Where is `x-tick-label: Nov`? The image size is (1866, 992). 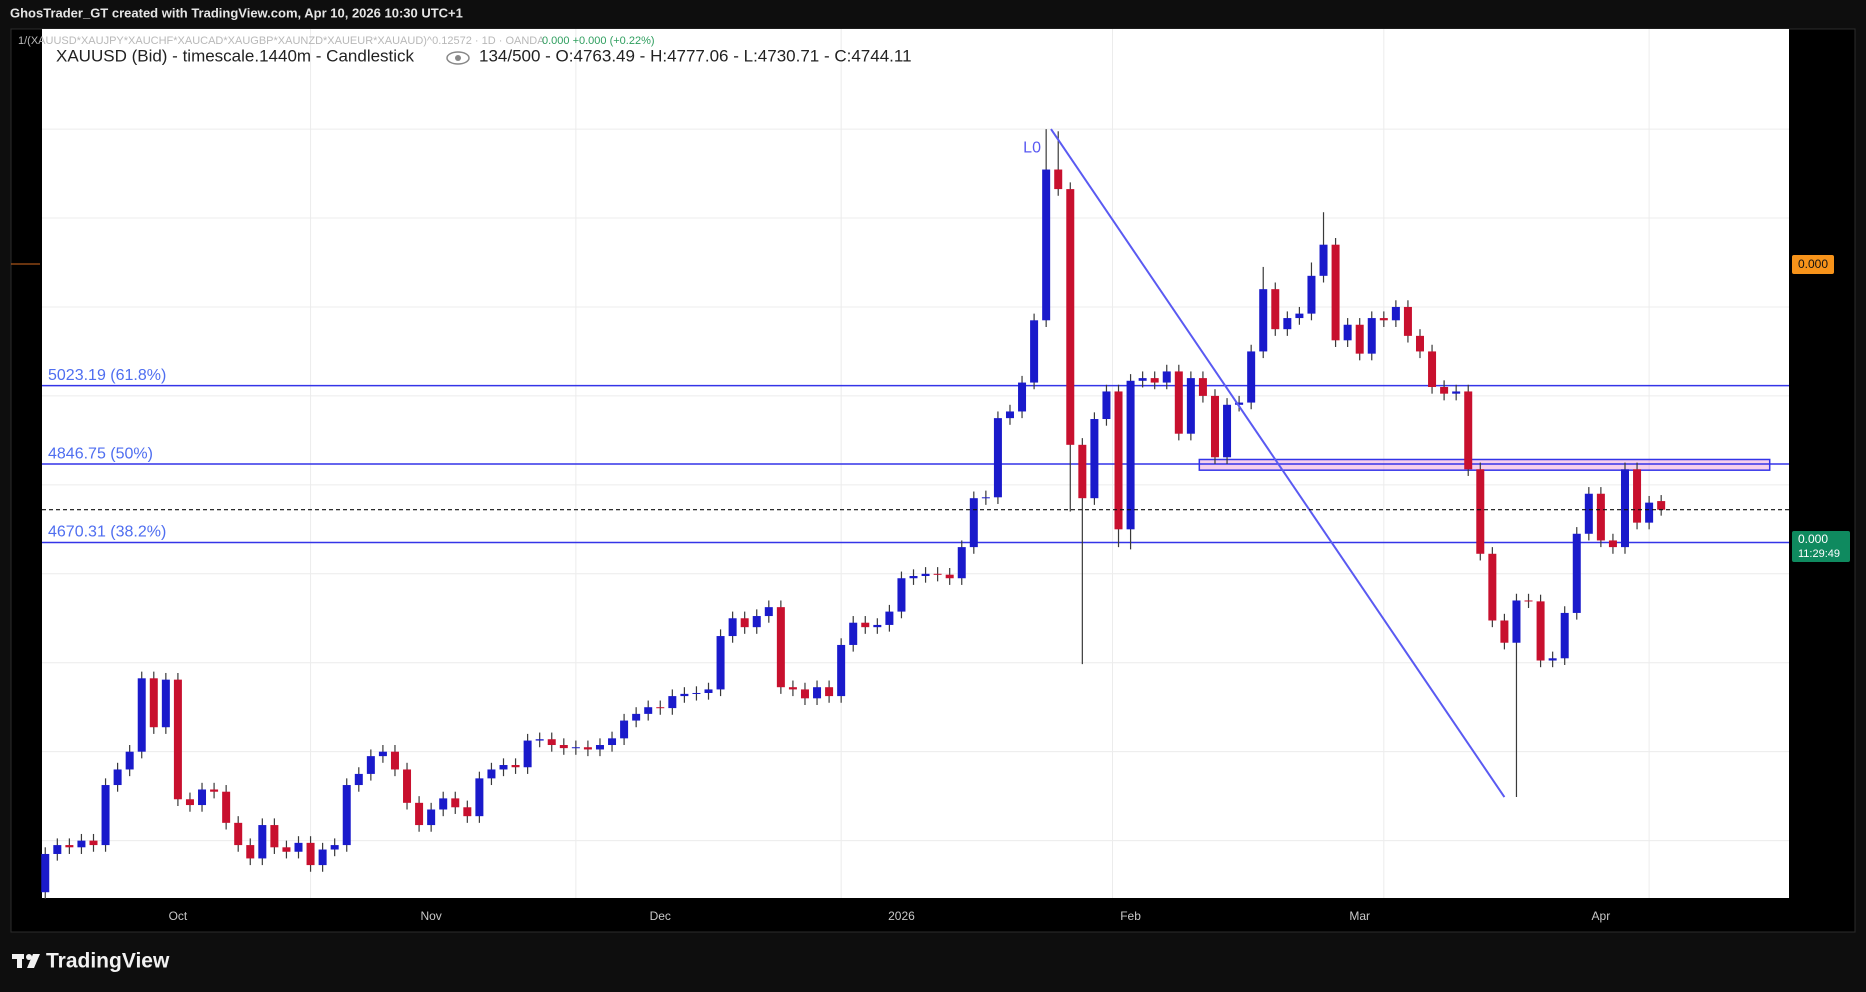
x-tick-label: Nov is located at coordinates (430, 916).